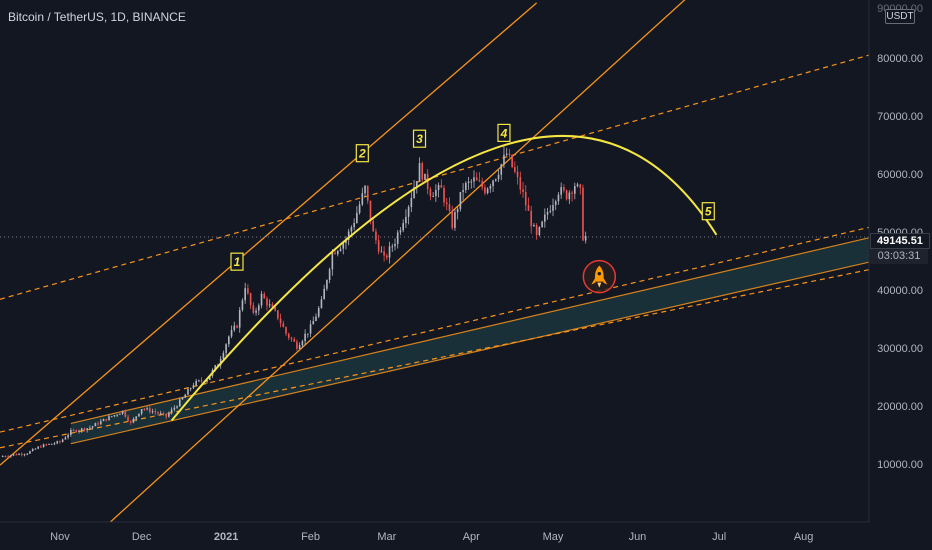 The height and width of the screenshot is (550, 932). Describe the element at coordinates (431, 537) in the screenshot. I see `x-axis: Nov Dec 2021 Feb Mar Apr May Jun Jul Aug` at that location.